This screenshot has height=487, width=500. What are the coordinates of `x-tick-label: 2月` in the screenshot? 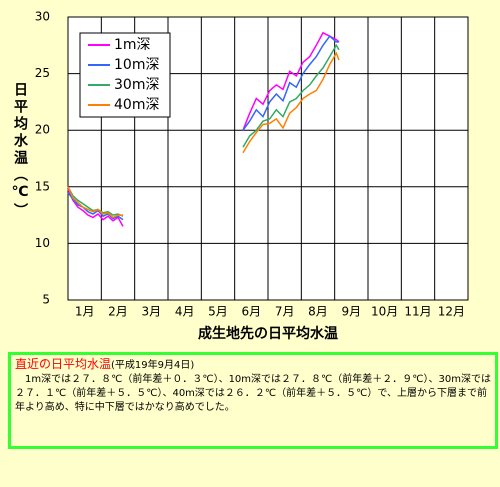 It's located at (118, 312).